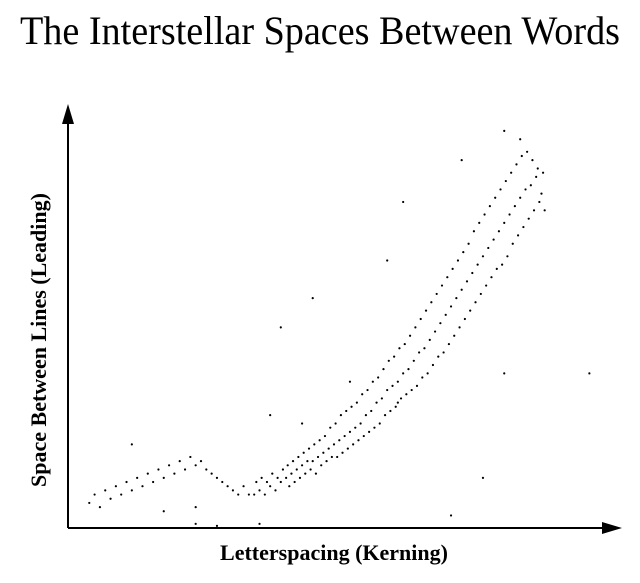 The height and width of the screenshot is (583, 640). I want to click on y-axis-label: Space Between Lines (Leading), so click(38, 340).